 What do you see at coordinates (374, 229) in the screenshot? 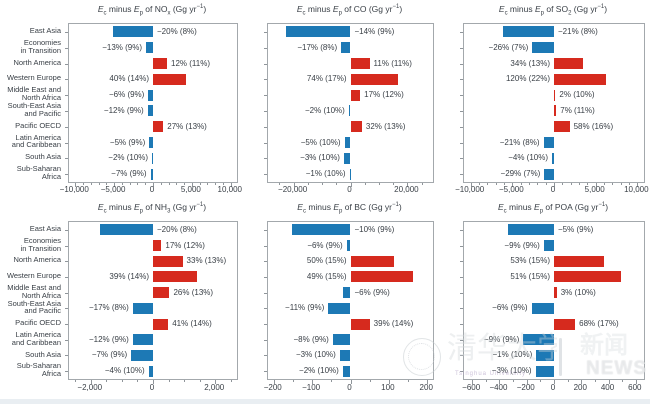
I see `bar-value-label: −10% (9%)` at bounding box center [374, 229].